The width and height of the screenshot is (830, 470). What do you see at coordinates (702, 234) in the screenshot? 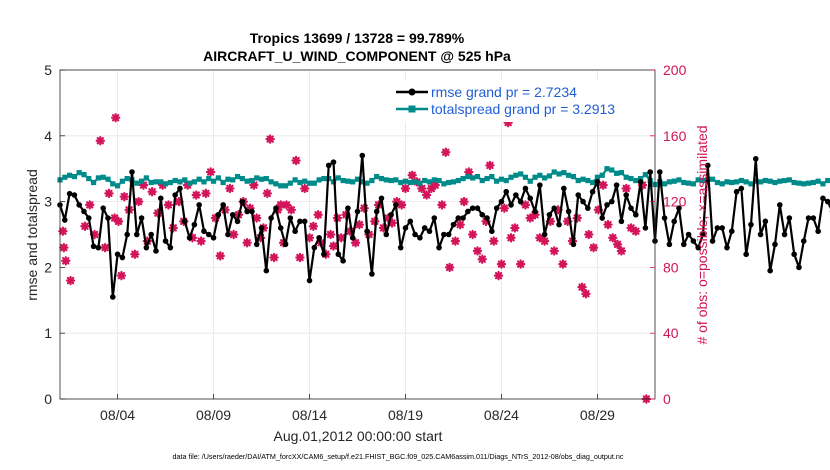
I see `y-axis-label-right: # of obs: o=possible; ×=assimilated` at bounding box center [702, 234].